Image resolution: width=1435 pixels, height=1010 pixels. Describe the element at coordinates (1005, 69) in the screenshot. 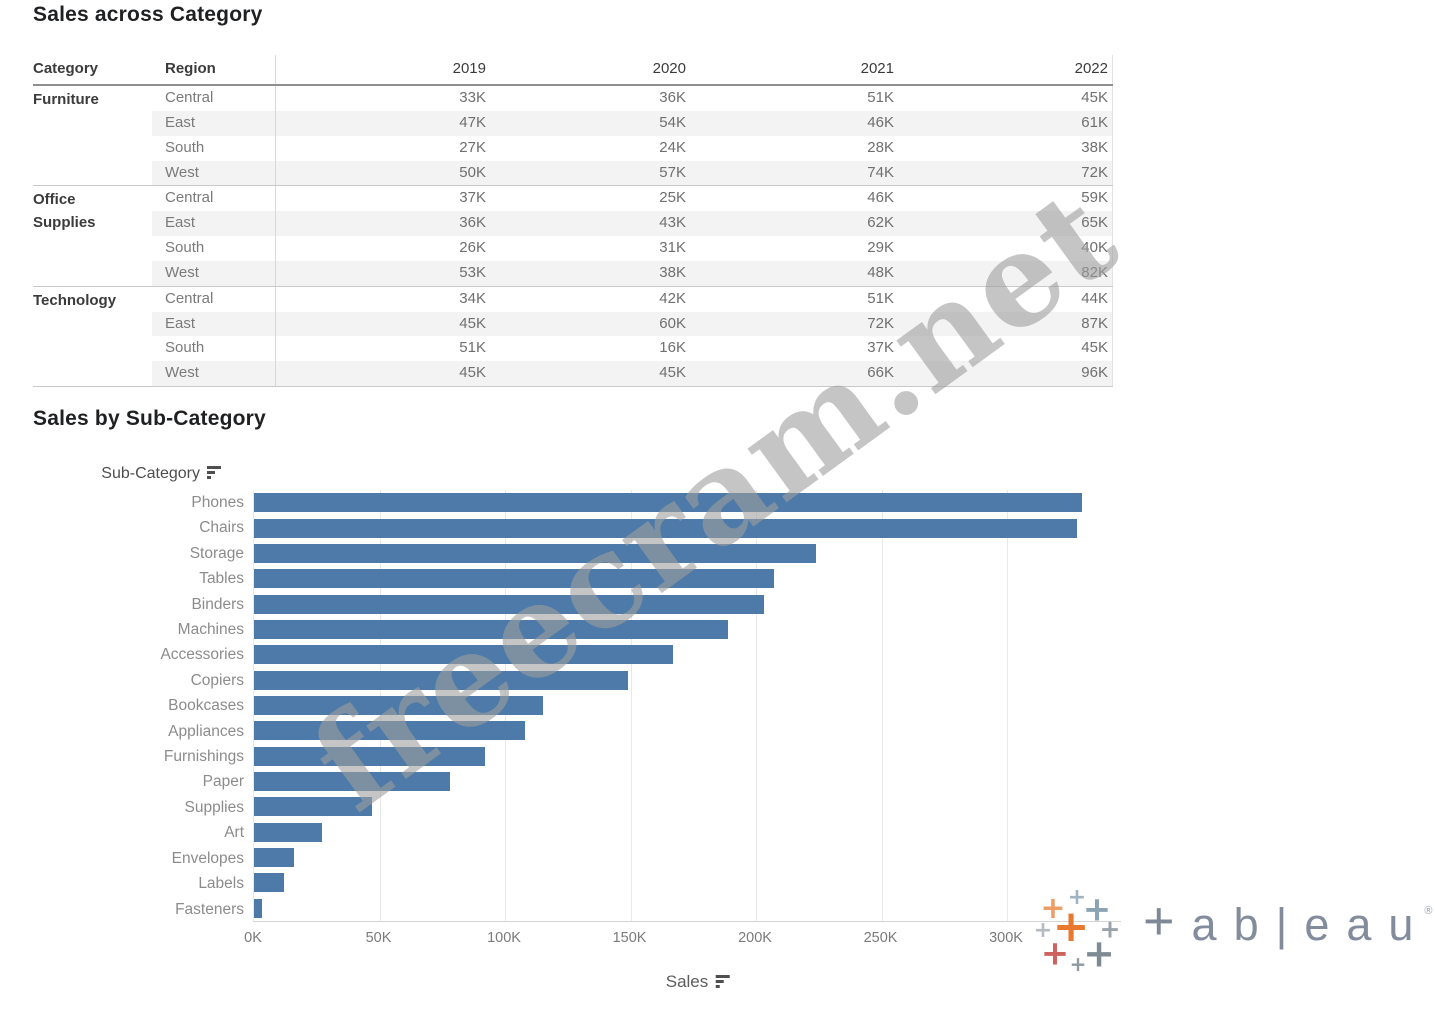

I see `column-header-year: 2022` at that location.